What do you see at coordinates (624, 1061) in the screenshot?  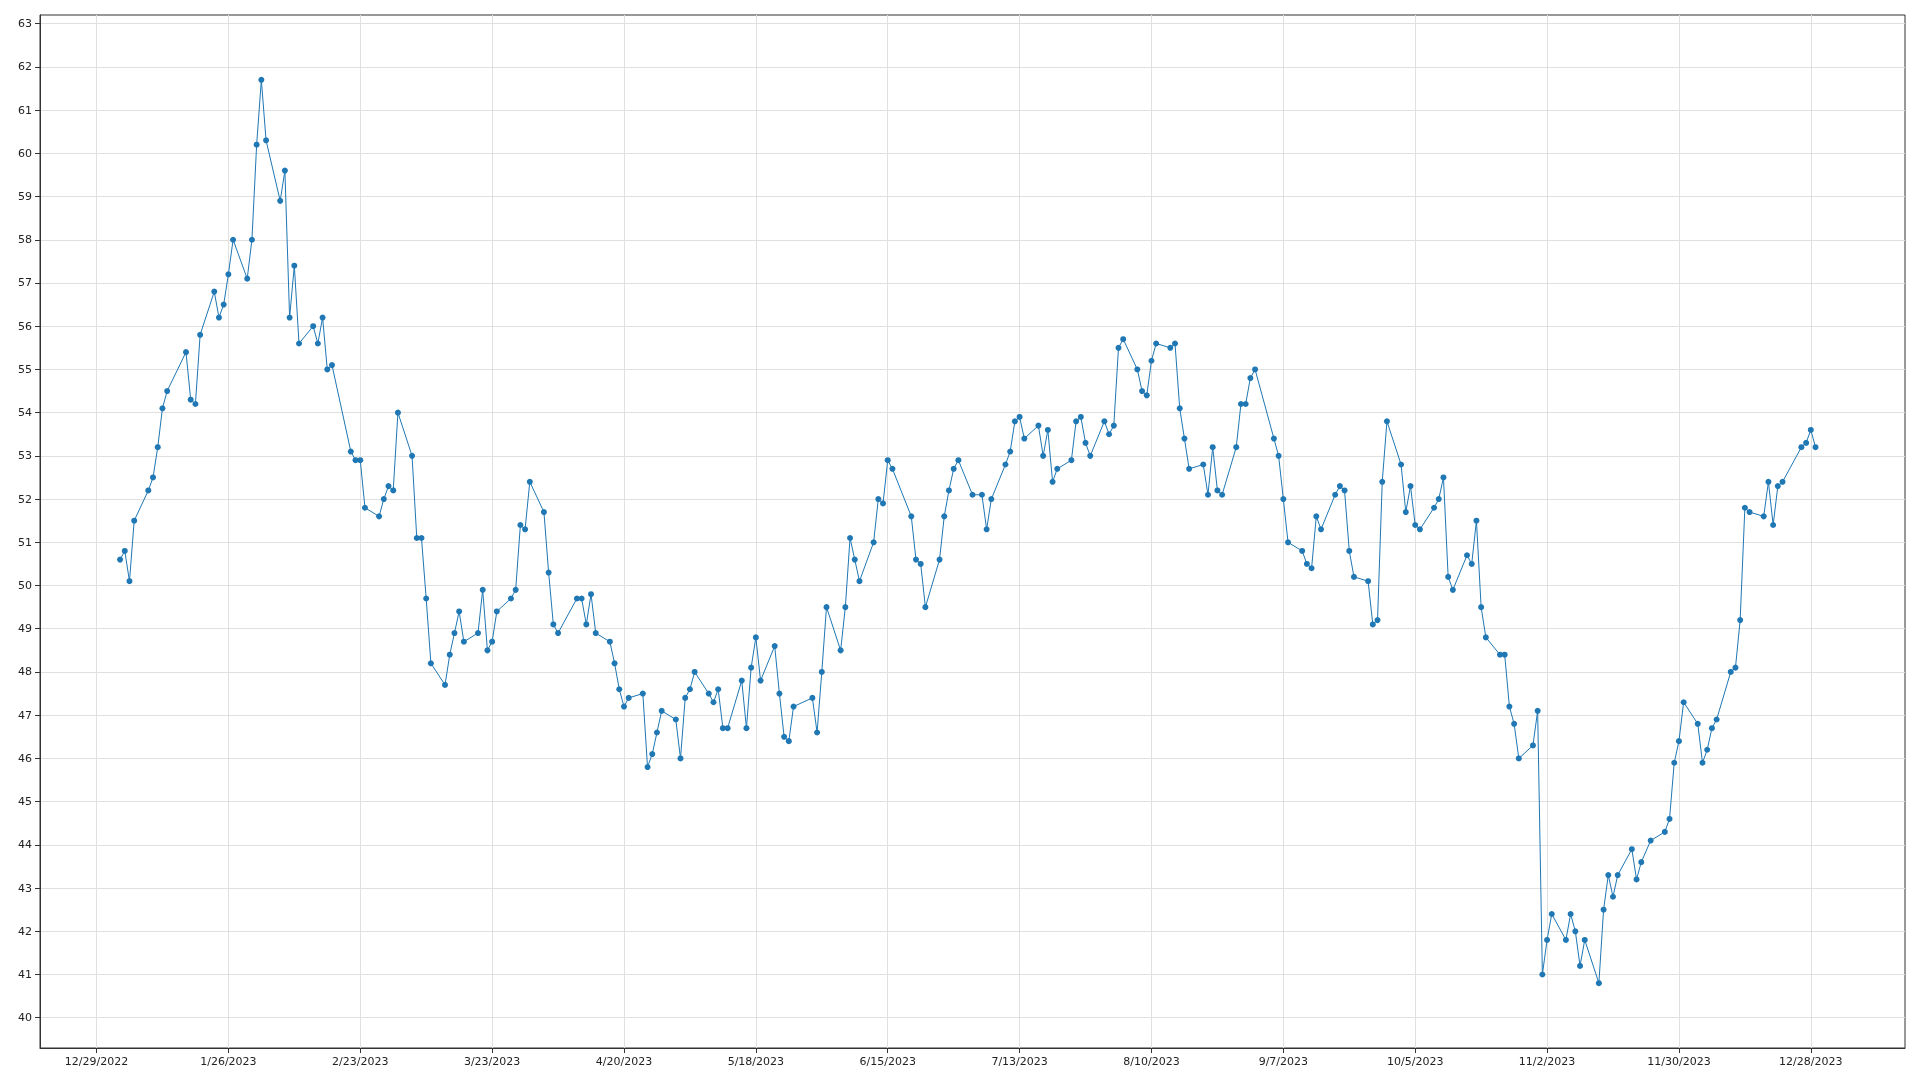 I see `x-tick-label: 4/20/2023` at bounding box center [624, 1061].